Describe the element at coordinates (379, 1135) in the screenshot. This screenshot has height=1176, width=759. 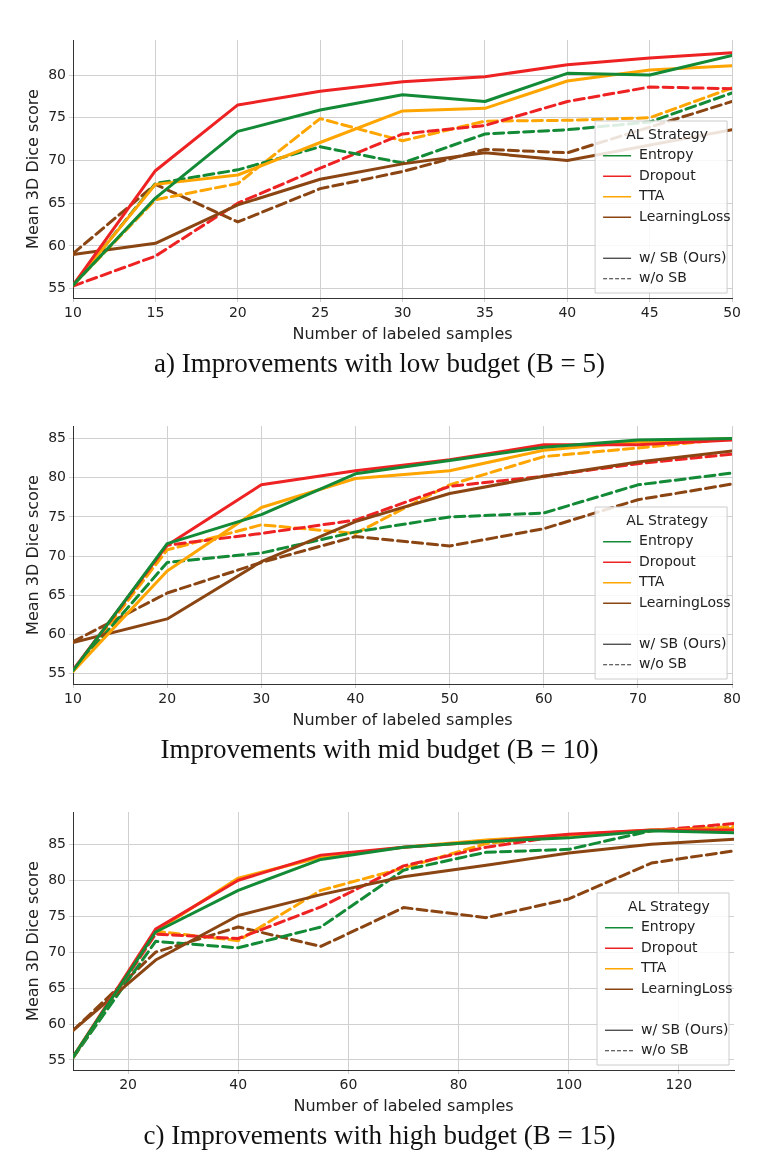
I see `text: c) Improvements with high budget (B = 15)` at that location.